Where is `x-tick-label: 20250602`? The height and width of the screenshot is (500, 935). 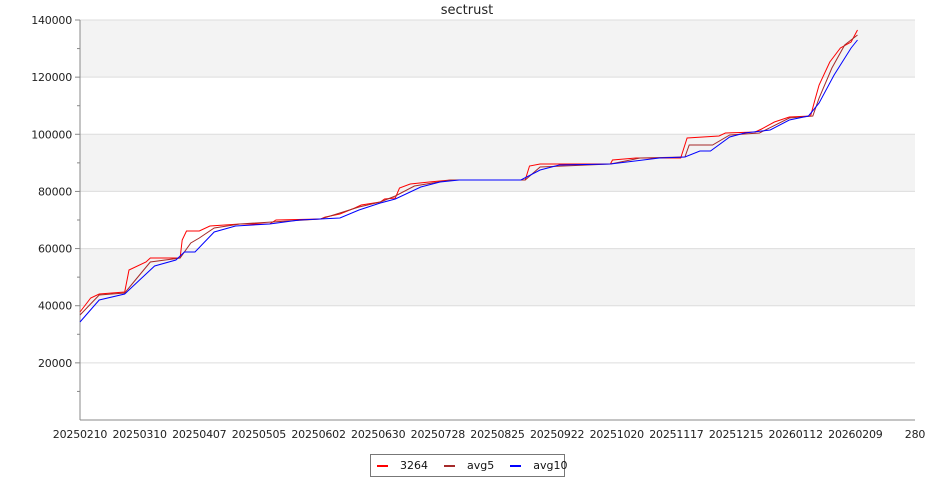 x-tick-label: 20250602 is located at coordinates (318, 434).